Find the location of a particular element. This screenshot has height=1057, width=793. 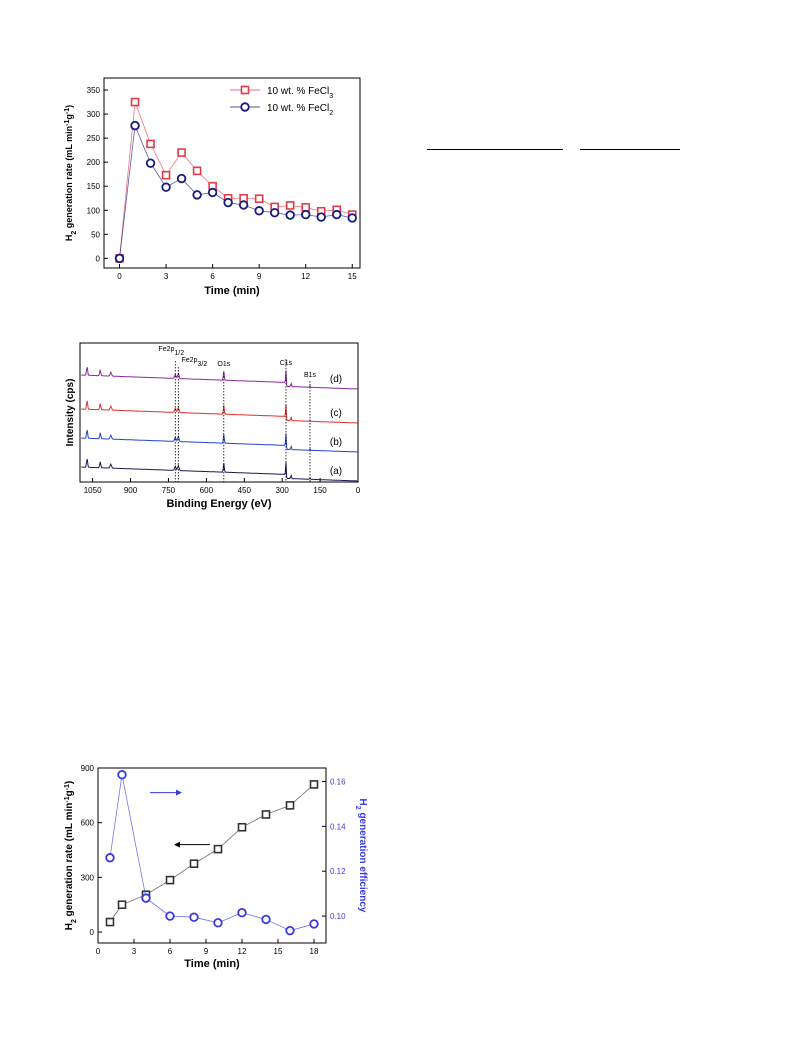

series-line-rate is located at coordinates (212, 853).